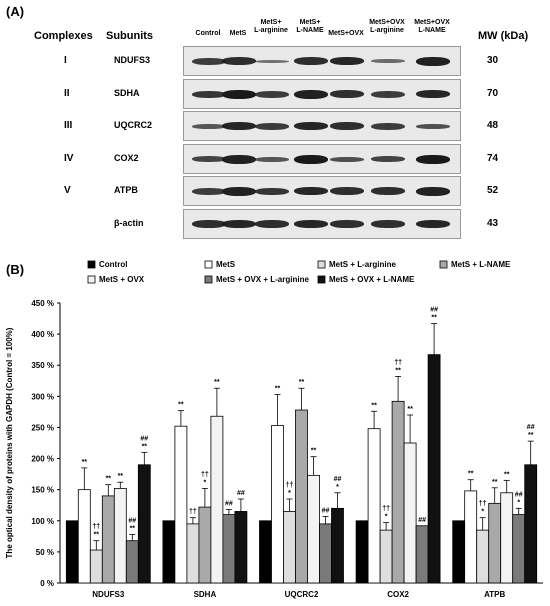 The width and height of the screenshot is (550, 606). I want to click on panel-a-label: (A), so click(15, 11).